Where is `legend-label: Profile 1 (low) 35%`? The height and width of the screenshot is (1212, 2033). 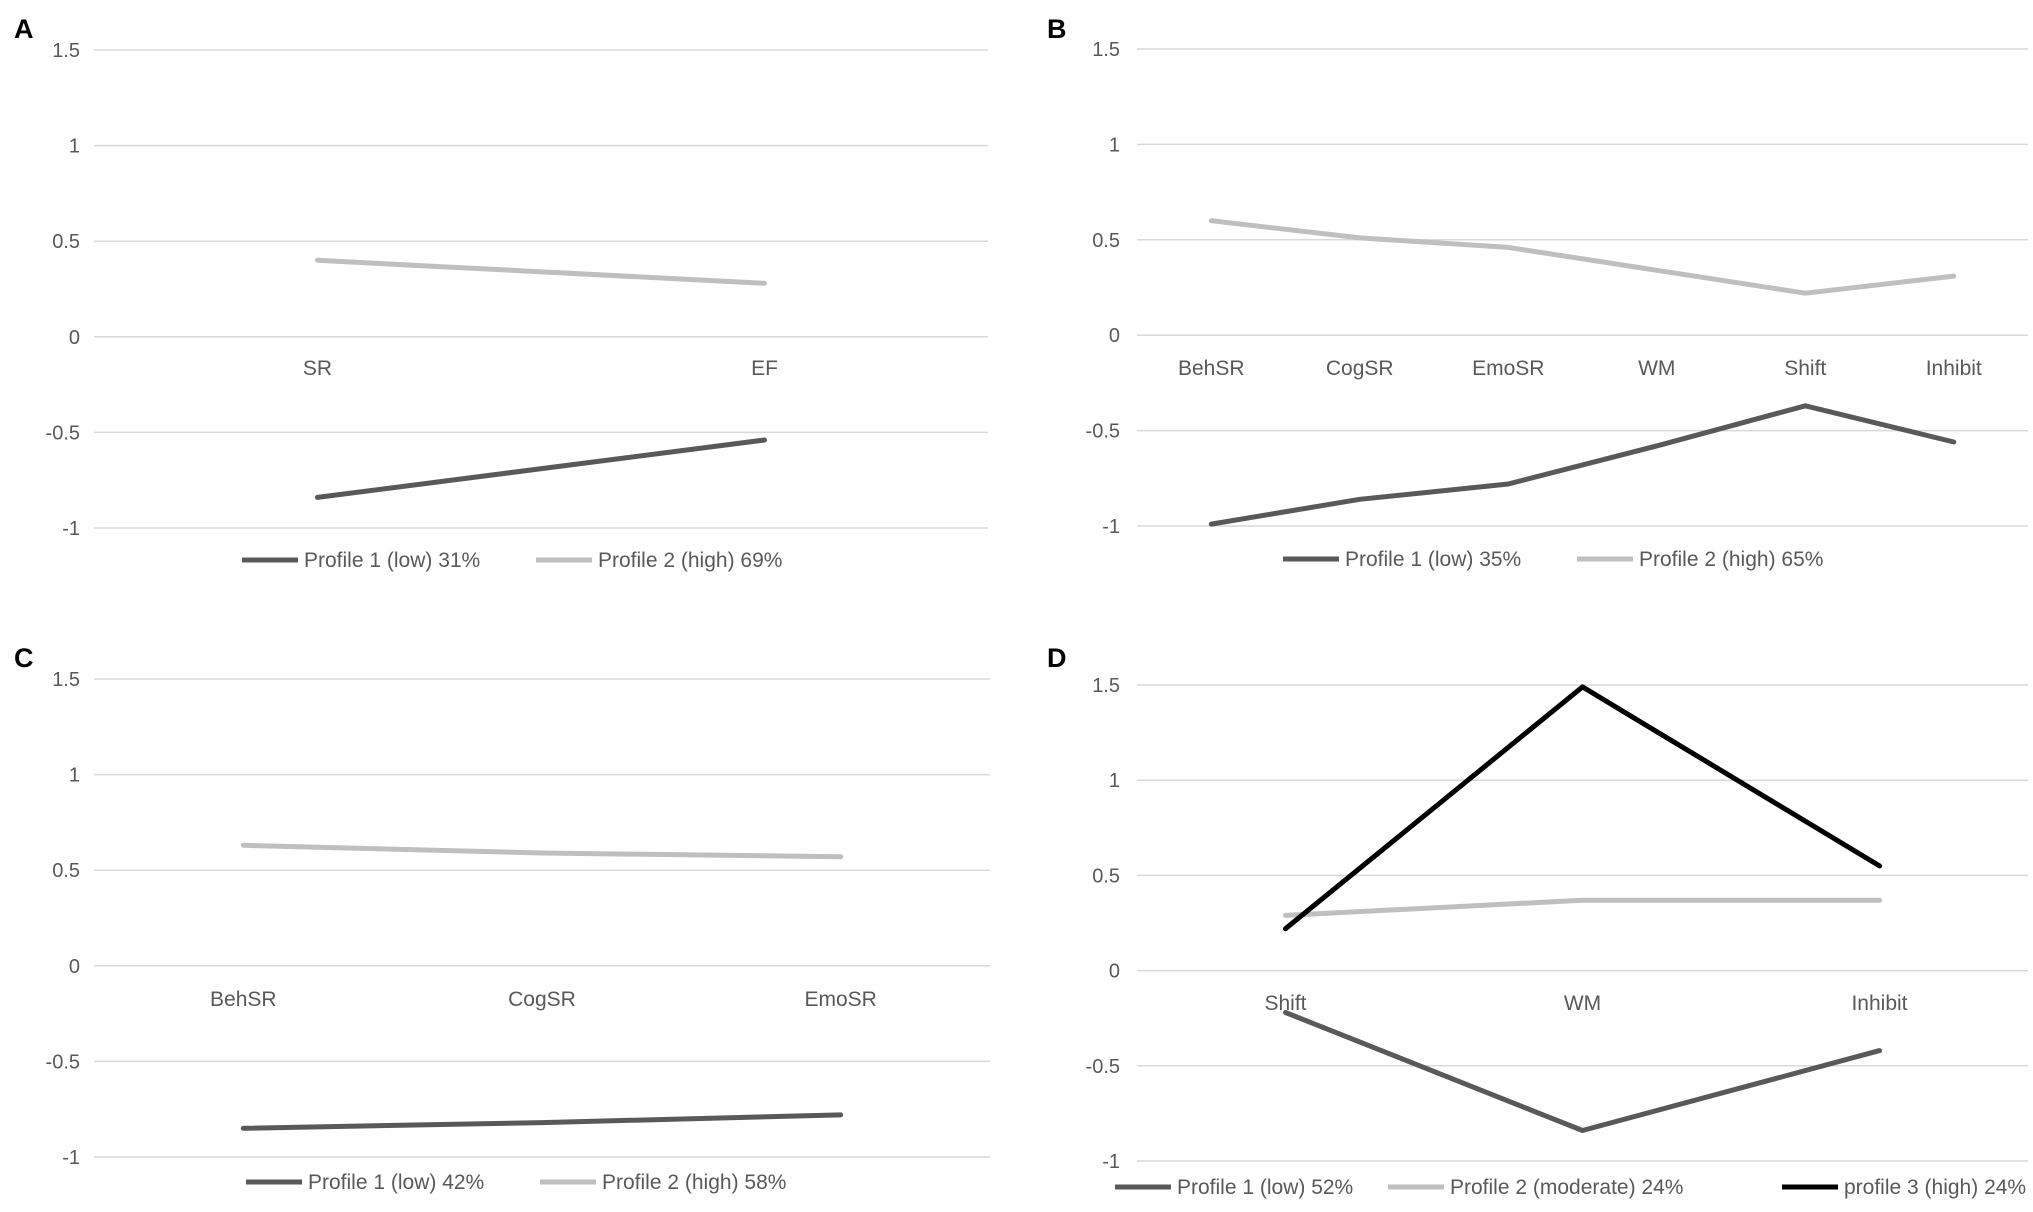 legend-label: Profile 1 (low) 35% is located at coordinates (1433, 559).